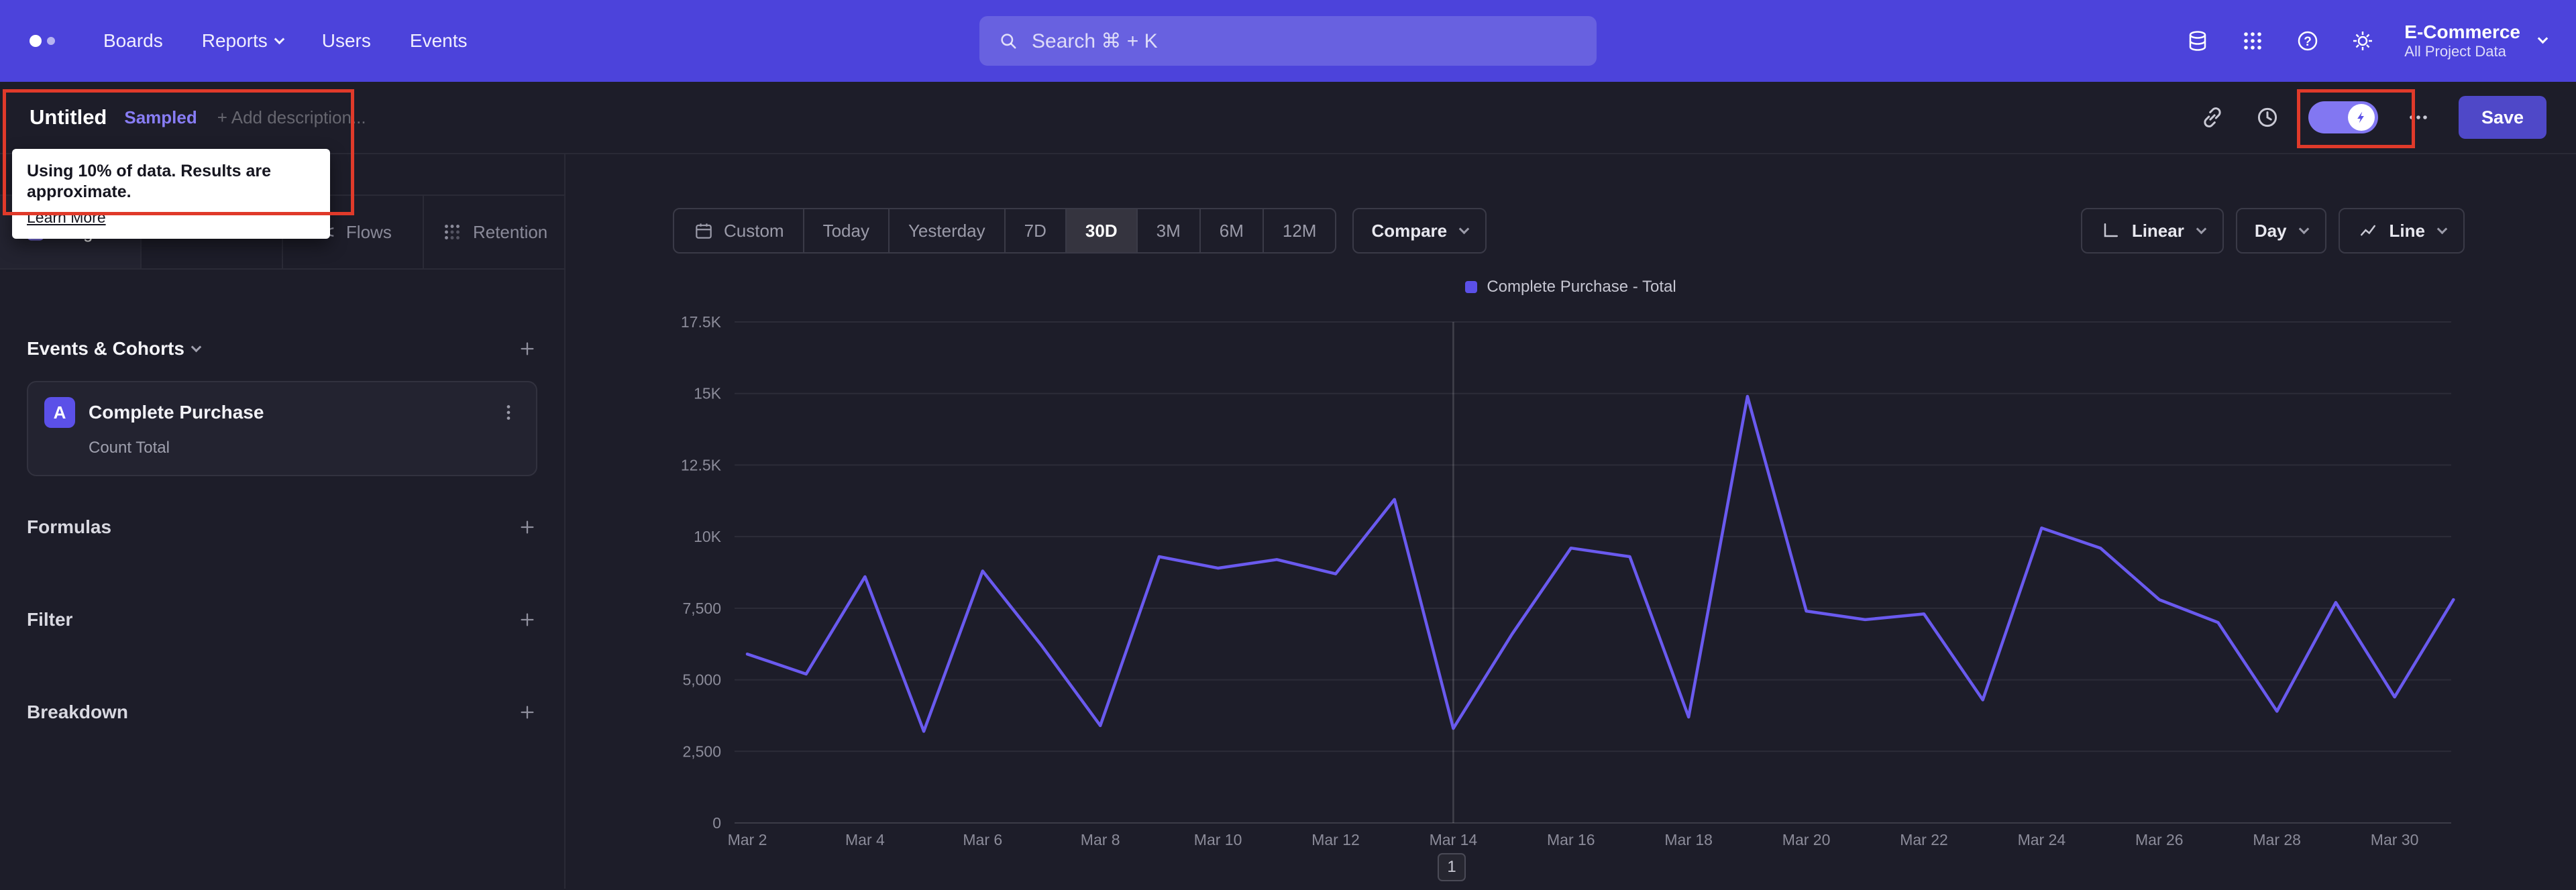 Image resolution: width=2576 pixels, height=890 pixels. What do you see at coordinates (2407, 230) in the screenshot?
I see `chart-type-line-label: Line` at bounding box center [2407, 230].